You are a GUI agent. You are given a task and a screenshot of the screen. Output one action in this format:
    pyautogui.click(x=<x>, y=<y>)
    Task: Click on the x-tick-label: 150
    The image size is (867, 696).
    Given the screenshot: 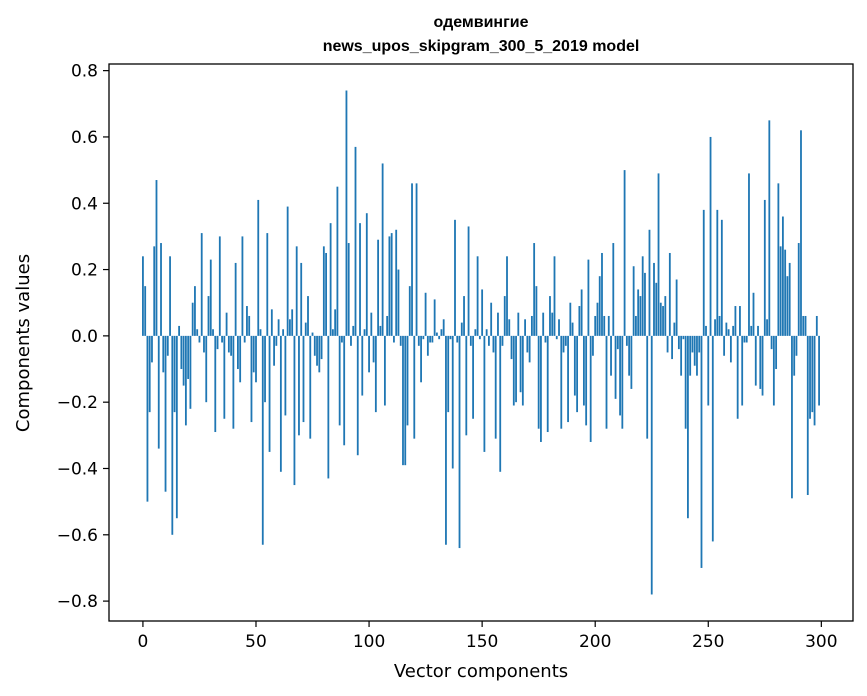 What is the action you would take?
    pyautogui.click(x=482, y=642)
    